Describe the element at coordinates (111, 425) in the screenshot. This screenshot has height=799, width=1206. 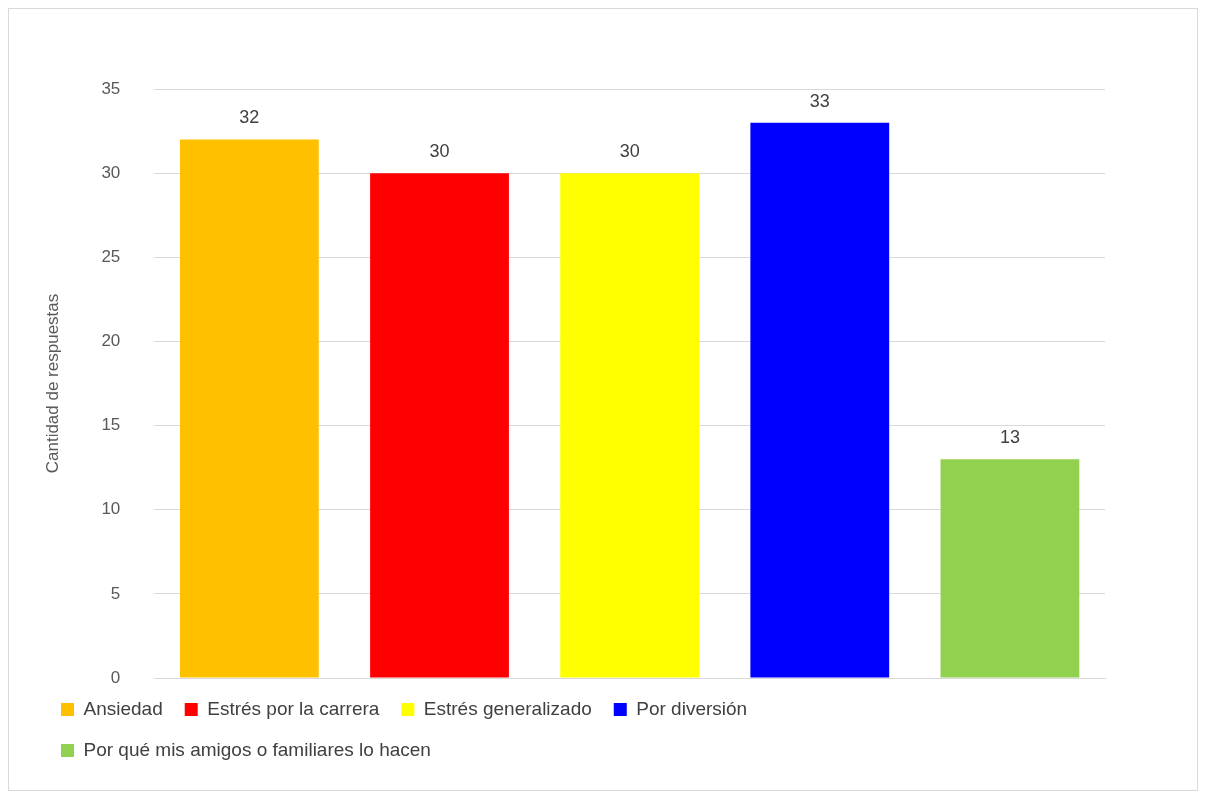
I see `y-tick-label: 15` at that location.